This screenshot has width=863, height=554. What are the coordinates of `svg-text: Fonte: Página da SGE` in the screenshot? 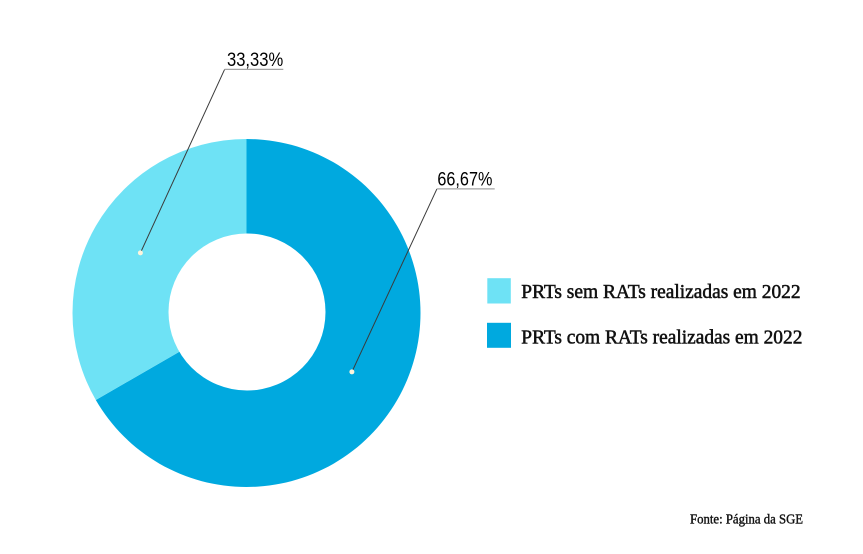 It's located at (746, 519).